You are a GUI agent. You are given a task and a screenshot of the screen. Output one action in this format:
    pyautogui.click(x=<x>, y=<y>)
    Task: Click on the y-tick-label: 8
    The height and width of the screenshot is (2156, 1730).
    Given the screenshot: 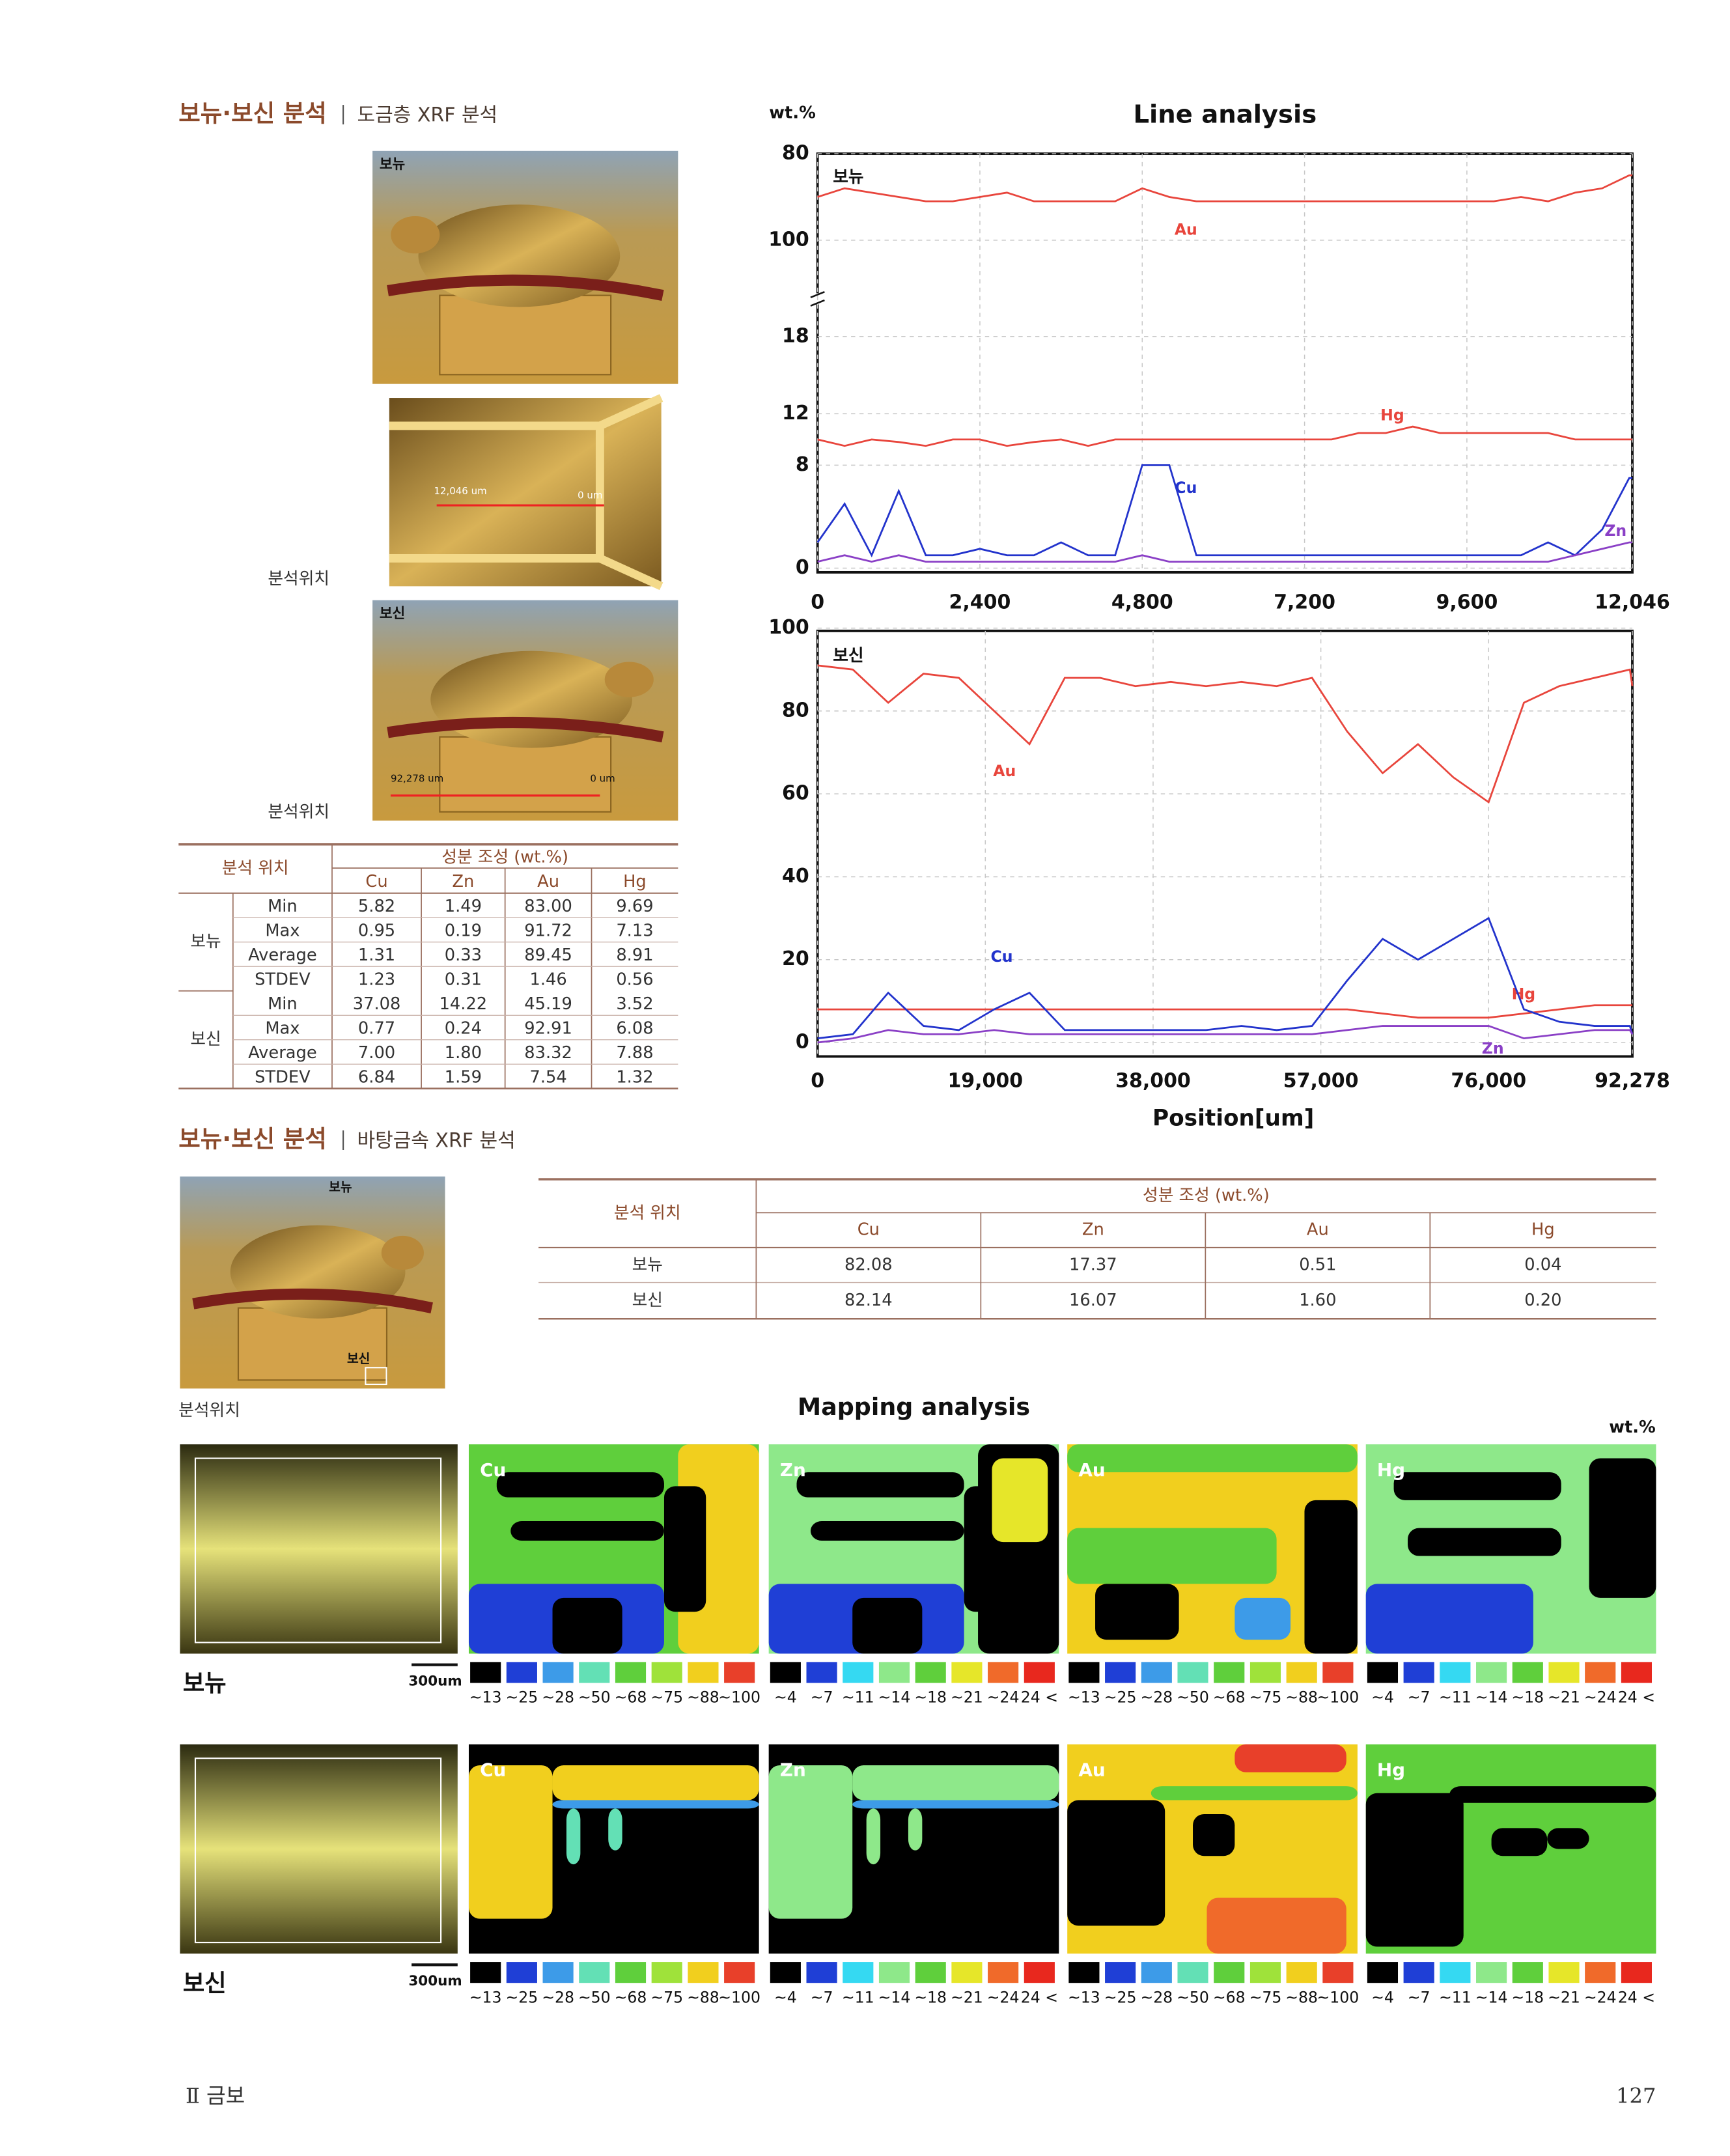 What is the action you would take?
    pyautogui.click(x=802, y=465)
    